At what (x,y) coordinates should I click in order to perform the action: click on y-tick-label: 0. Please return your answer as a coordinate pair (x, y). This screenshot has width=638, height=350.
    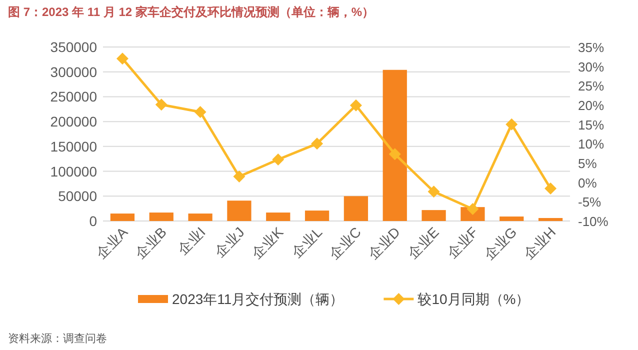
    Looking at the image, I should click on (93, 221).